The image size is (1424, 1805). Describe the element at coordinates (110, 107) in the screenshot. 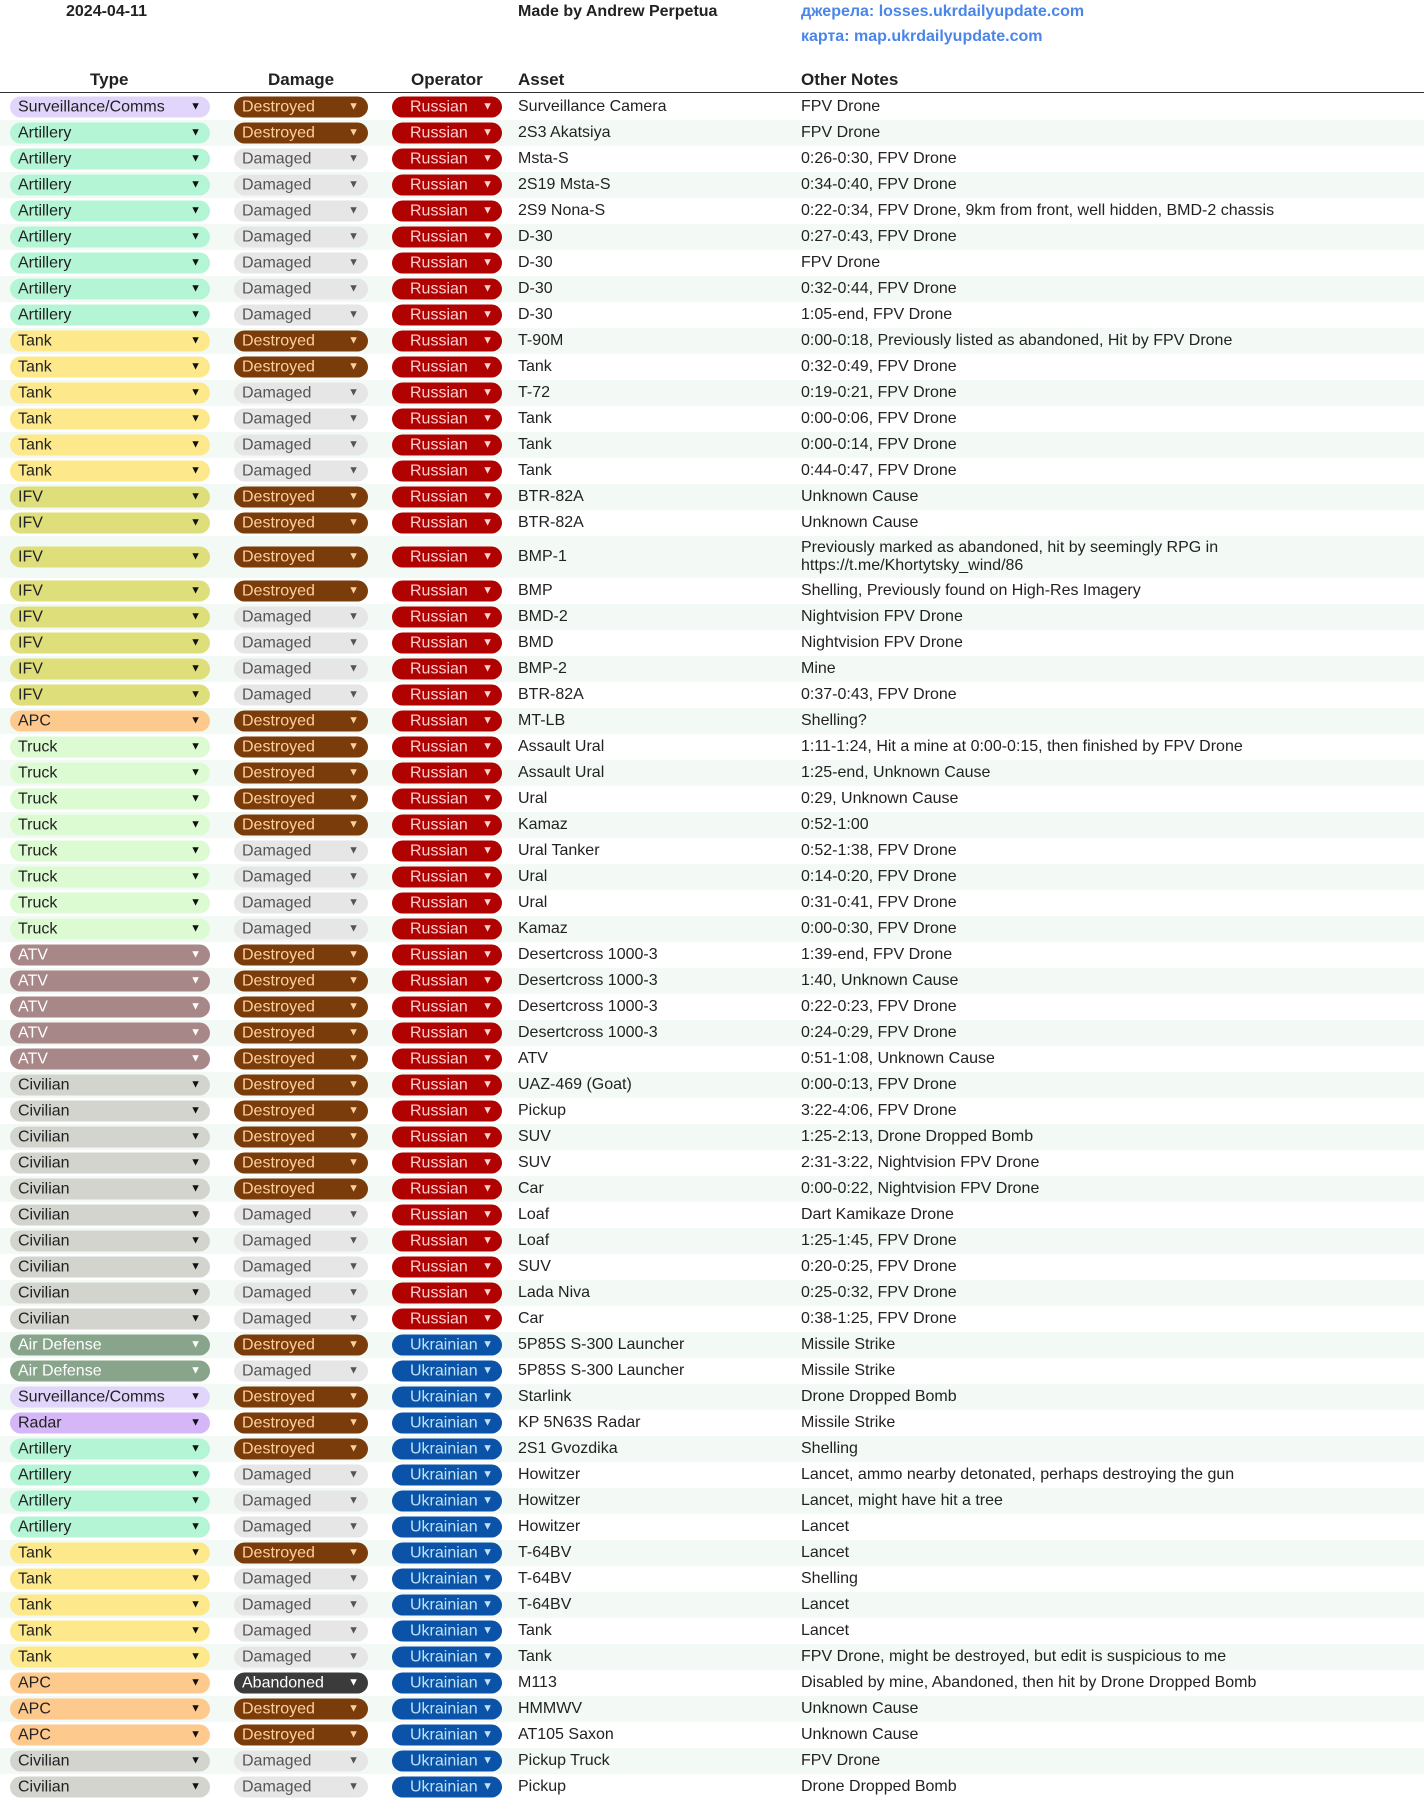

I see `type-dropdown: Surveillance/Comms ▼` at that location.